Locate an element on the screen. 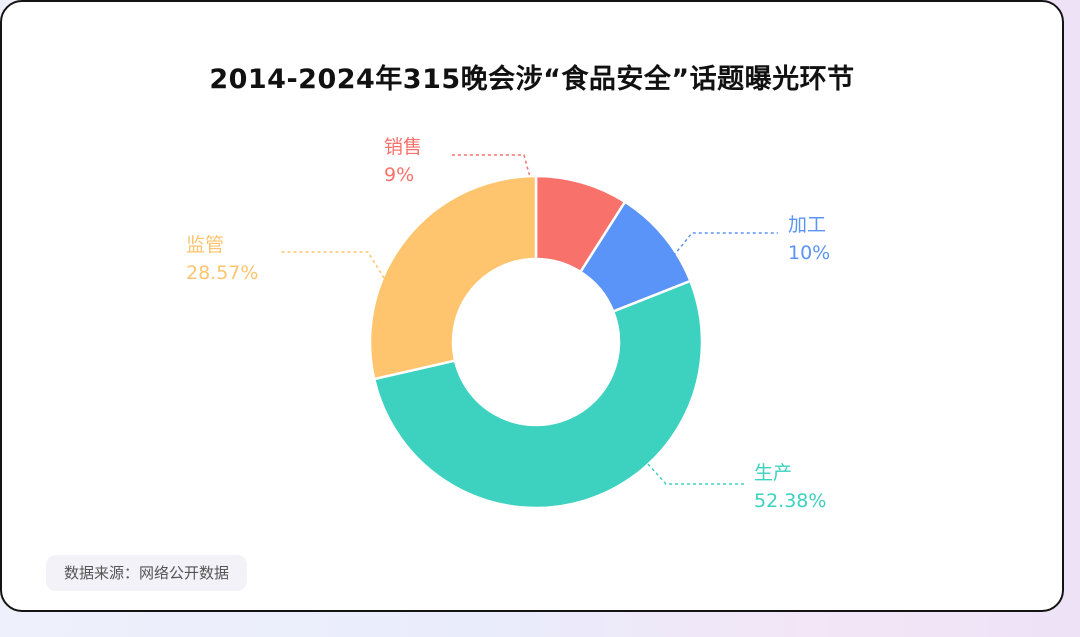  slice-value-2: 10% is located at coordinates (809, 253).